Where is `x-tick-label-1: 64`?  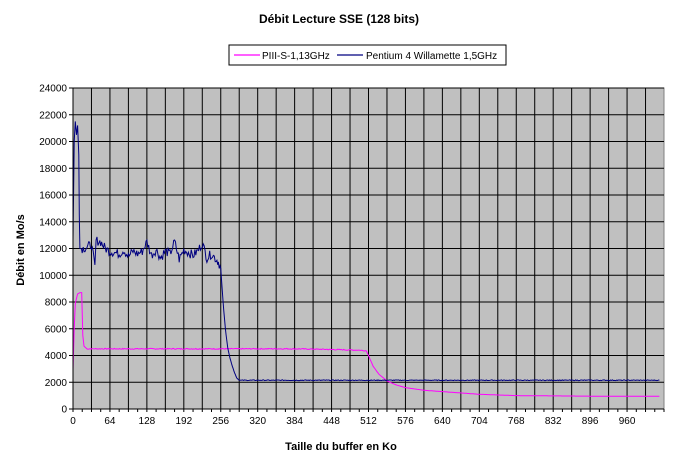
x-tick-label-1: 64 is located at coordinates (110, 421).